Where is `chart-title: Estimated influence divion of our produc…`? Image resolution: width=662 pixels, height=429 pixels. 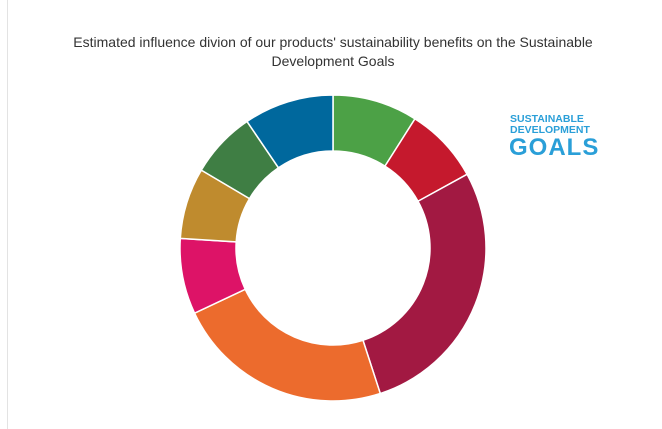
chart-title: Estimated influence divion of our produc… is located at coordinates (333, 42).